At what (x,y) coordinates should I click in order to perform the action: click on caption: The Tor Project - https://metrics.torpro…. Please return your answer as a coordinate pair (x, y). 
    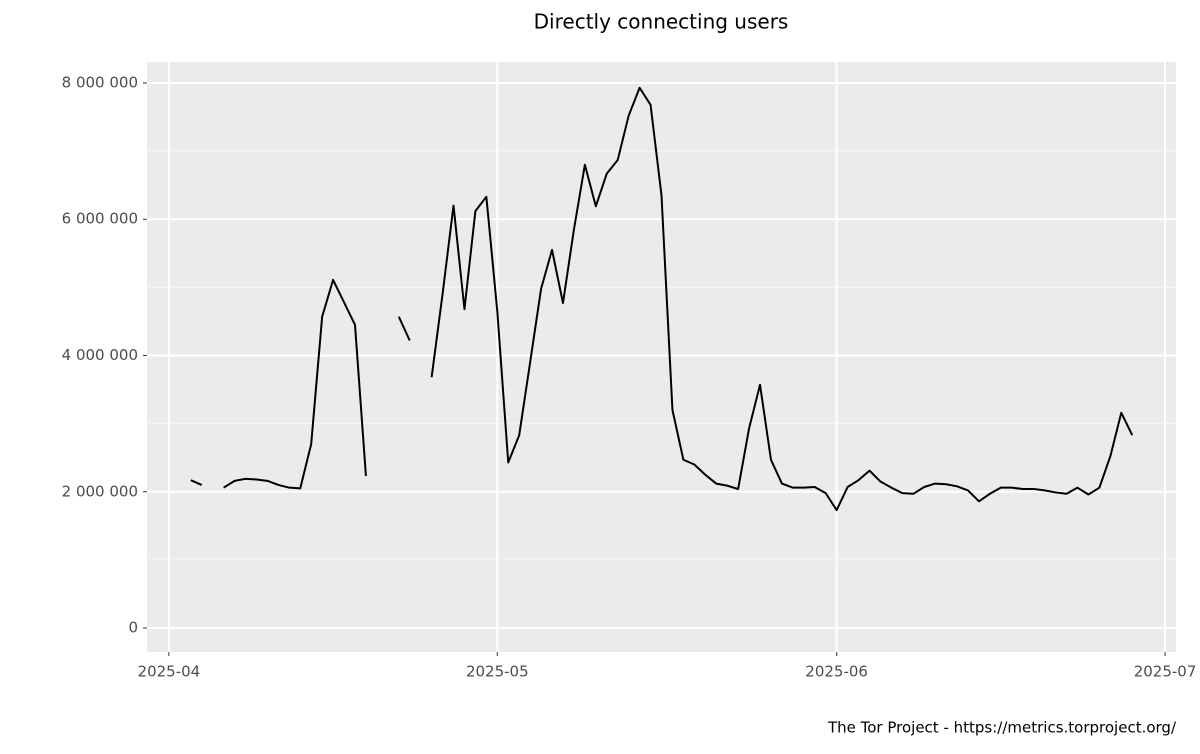
    Looking at the image, I should click on (1002, 728).